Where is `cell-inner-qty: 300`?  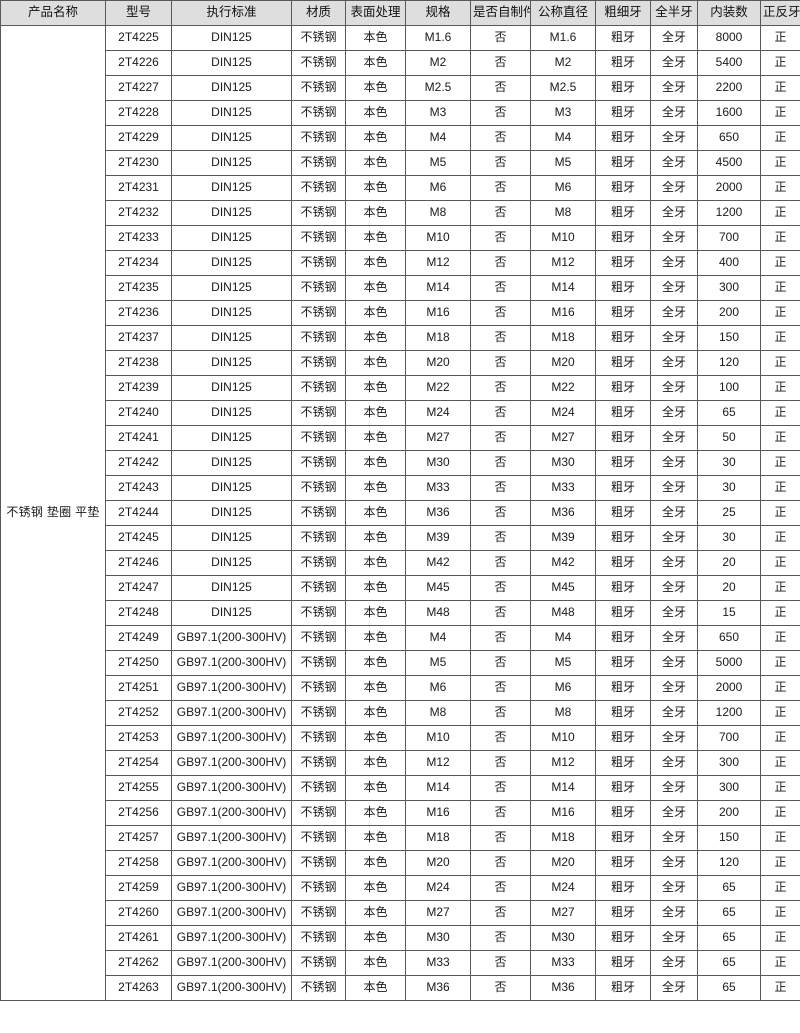
cell-inner-qty: 300 is located at coordinates (729, 763).